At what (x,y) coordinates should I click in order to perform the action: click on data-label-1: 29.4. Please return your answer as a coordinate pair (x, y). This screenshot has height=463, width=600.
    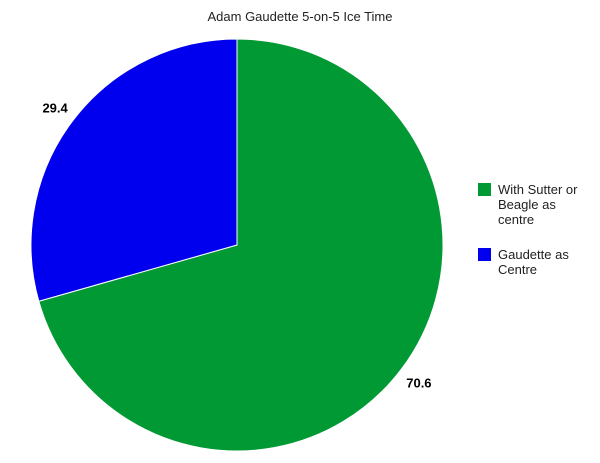
    Looking at the image, I should click on (55, 108).